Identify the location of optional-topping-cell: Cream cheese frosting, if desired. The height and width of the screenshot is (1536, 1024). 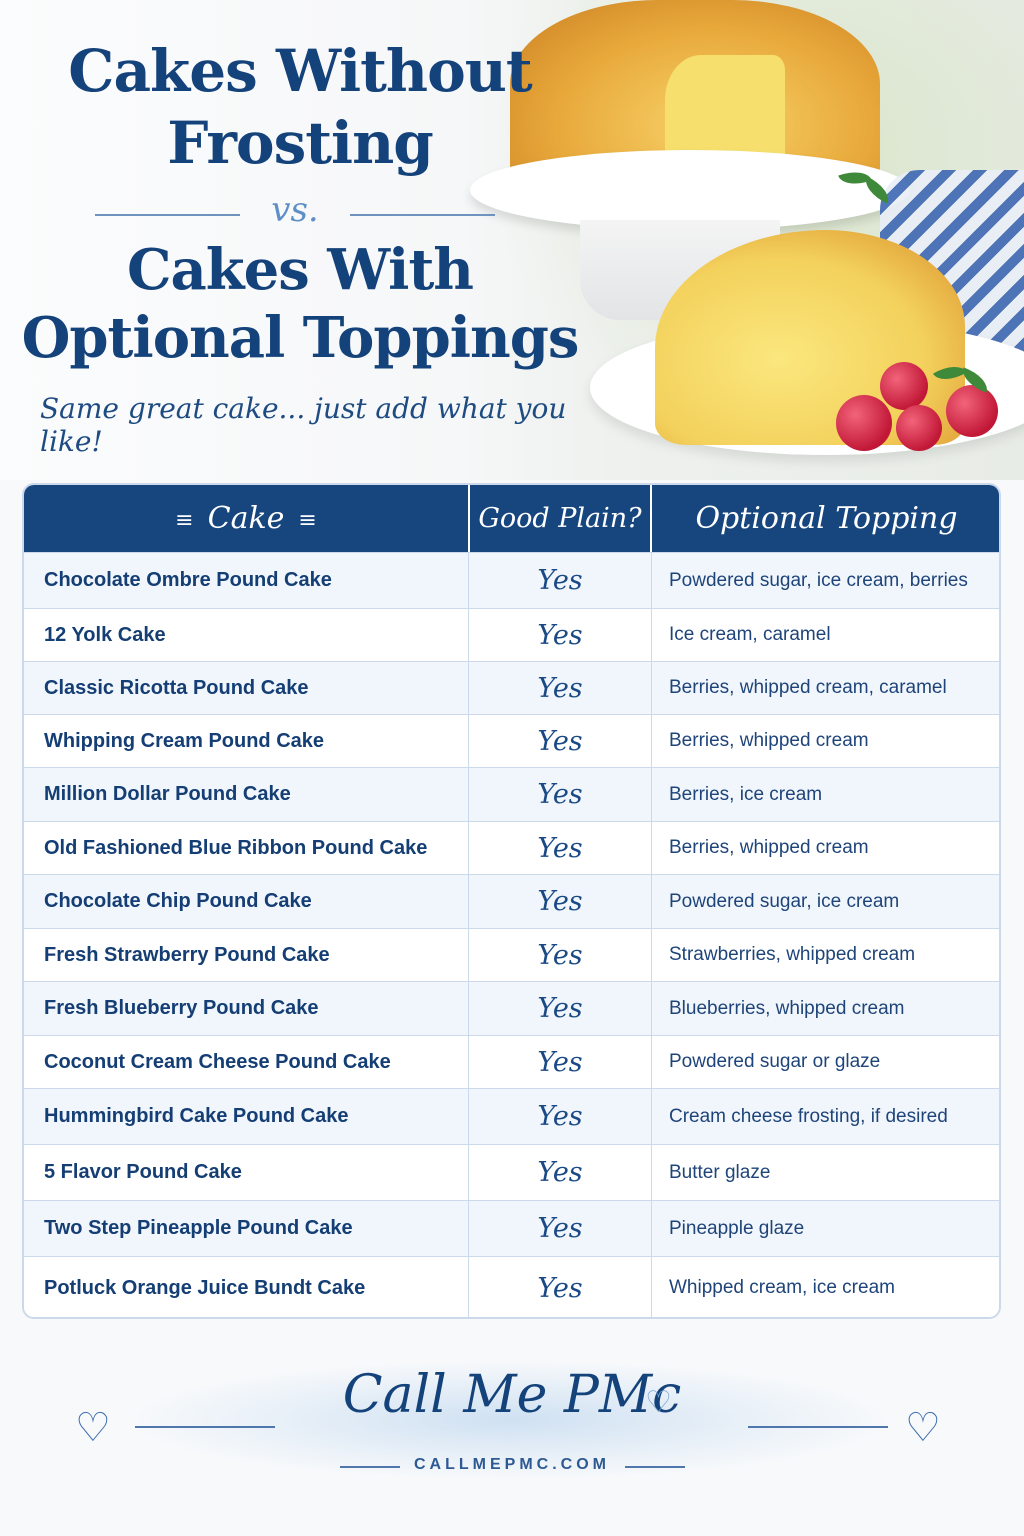
(808, 1116).